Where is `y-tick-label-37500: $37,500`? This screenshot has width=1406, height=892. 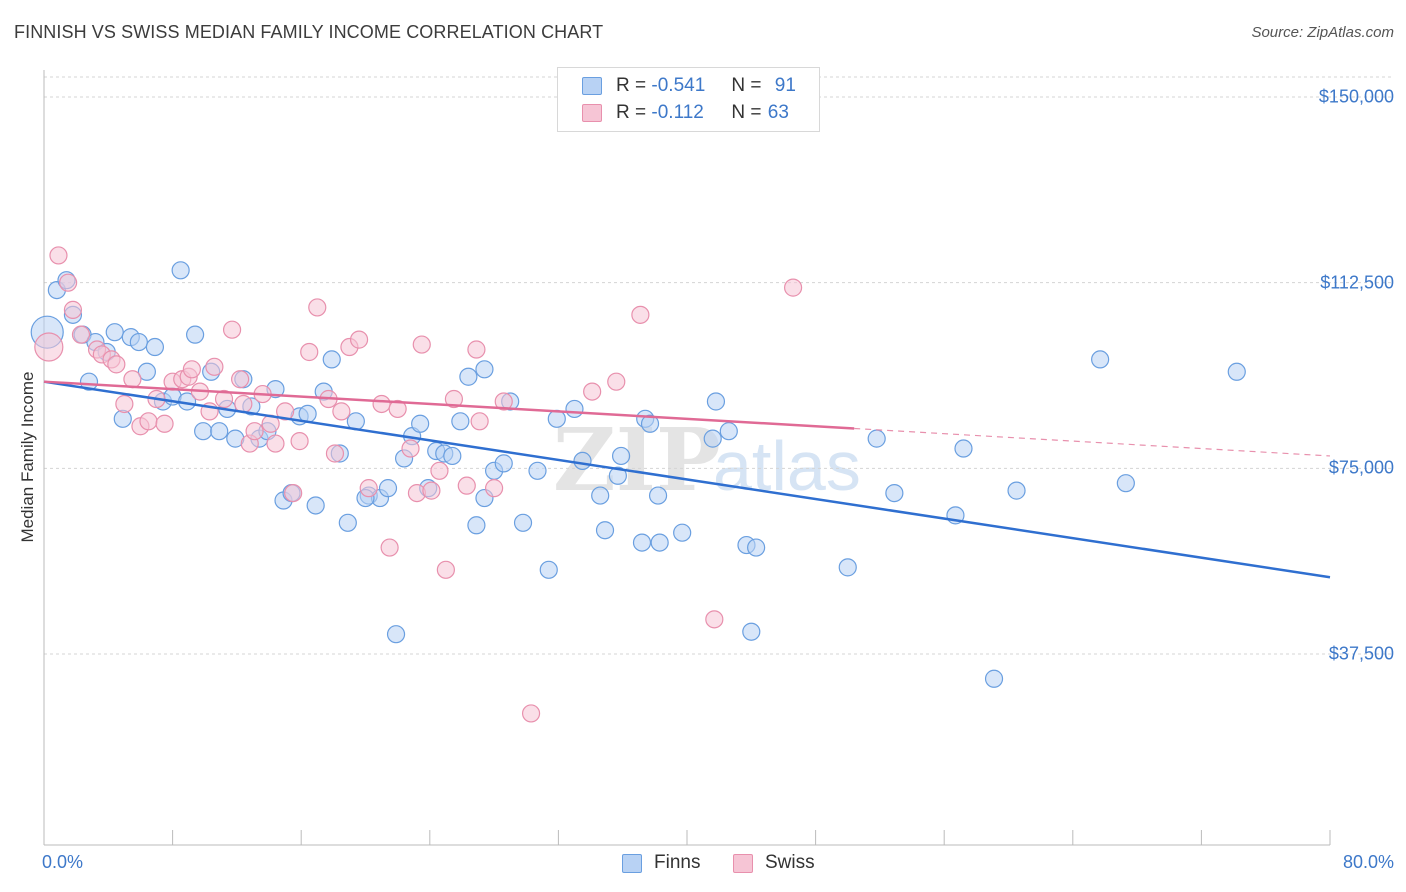
y-tick-label-37500: $37,500 is located at coordinates (1361, 653).